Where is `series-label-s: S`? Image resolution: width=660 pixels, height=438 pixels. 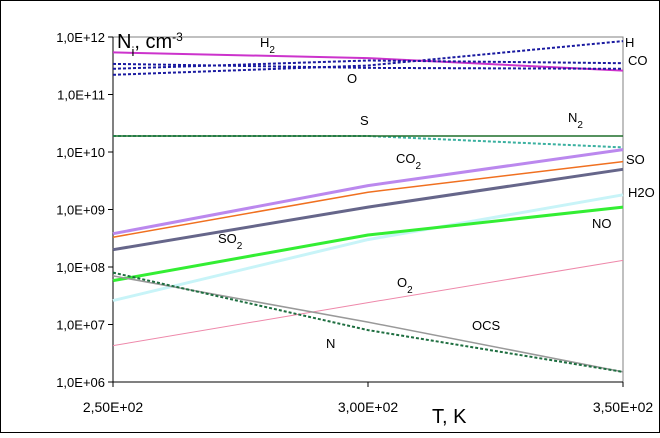 series-label-s: S is located at coordinates (364, 120).